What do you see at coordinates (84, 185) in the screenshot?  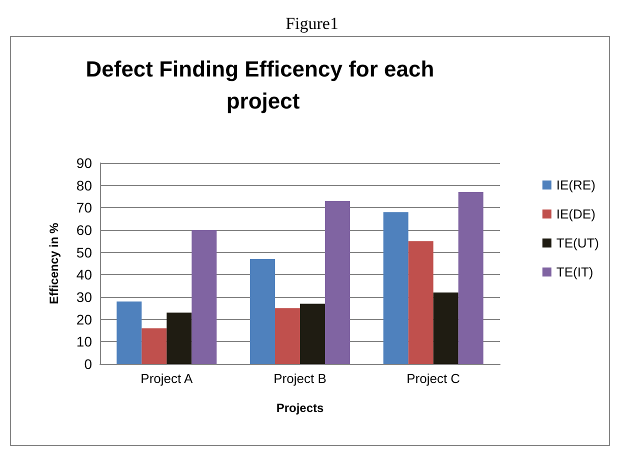 I see `y-tick-label: 80` at bounding box center [84, 185].